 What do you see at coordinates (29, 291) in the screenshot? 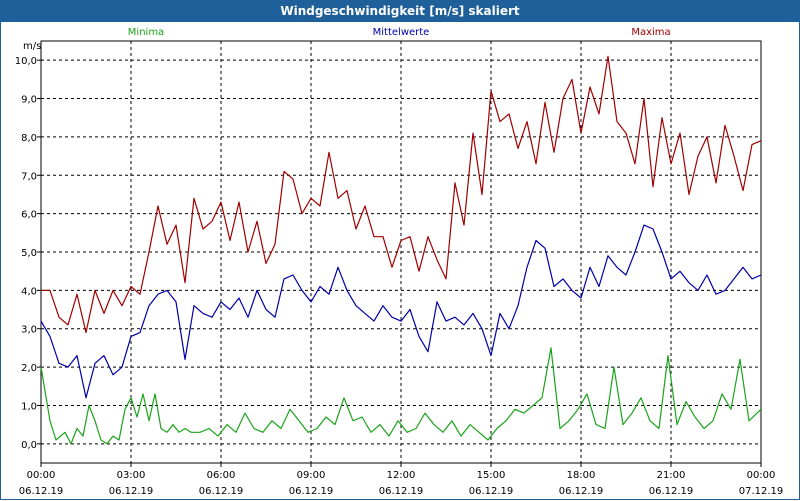
I see `y-tick-label: 4,0` at bounding box center [29, 291].